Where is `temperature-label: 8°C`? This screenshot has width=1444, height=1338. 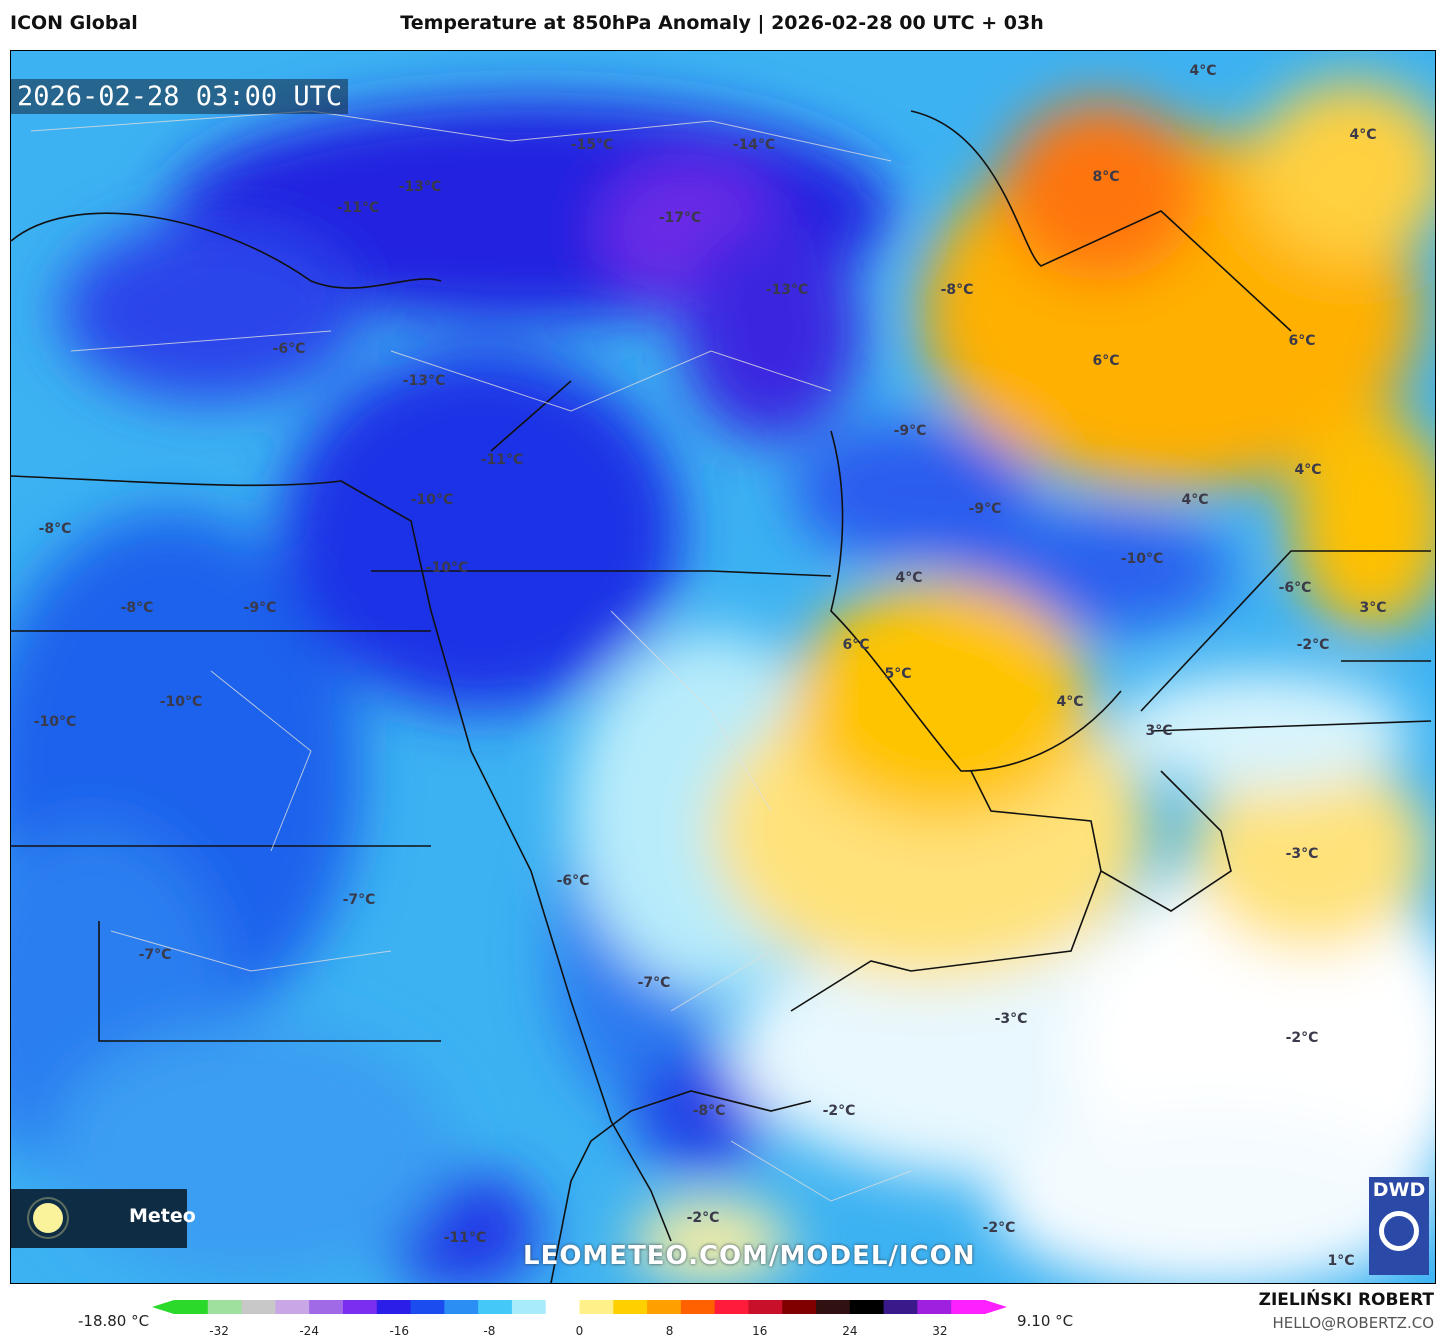 temperature-label: 8°C is located at coordinates (1106, 177).